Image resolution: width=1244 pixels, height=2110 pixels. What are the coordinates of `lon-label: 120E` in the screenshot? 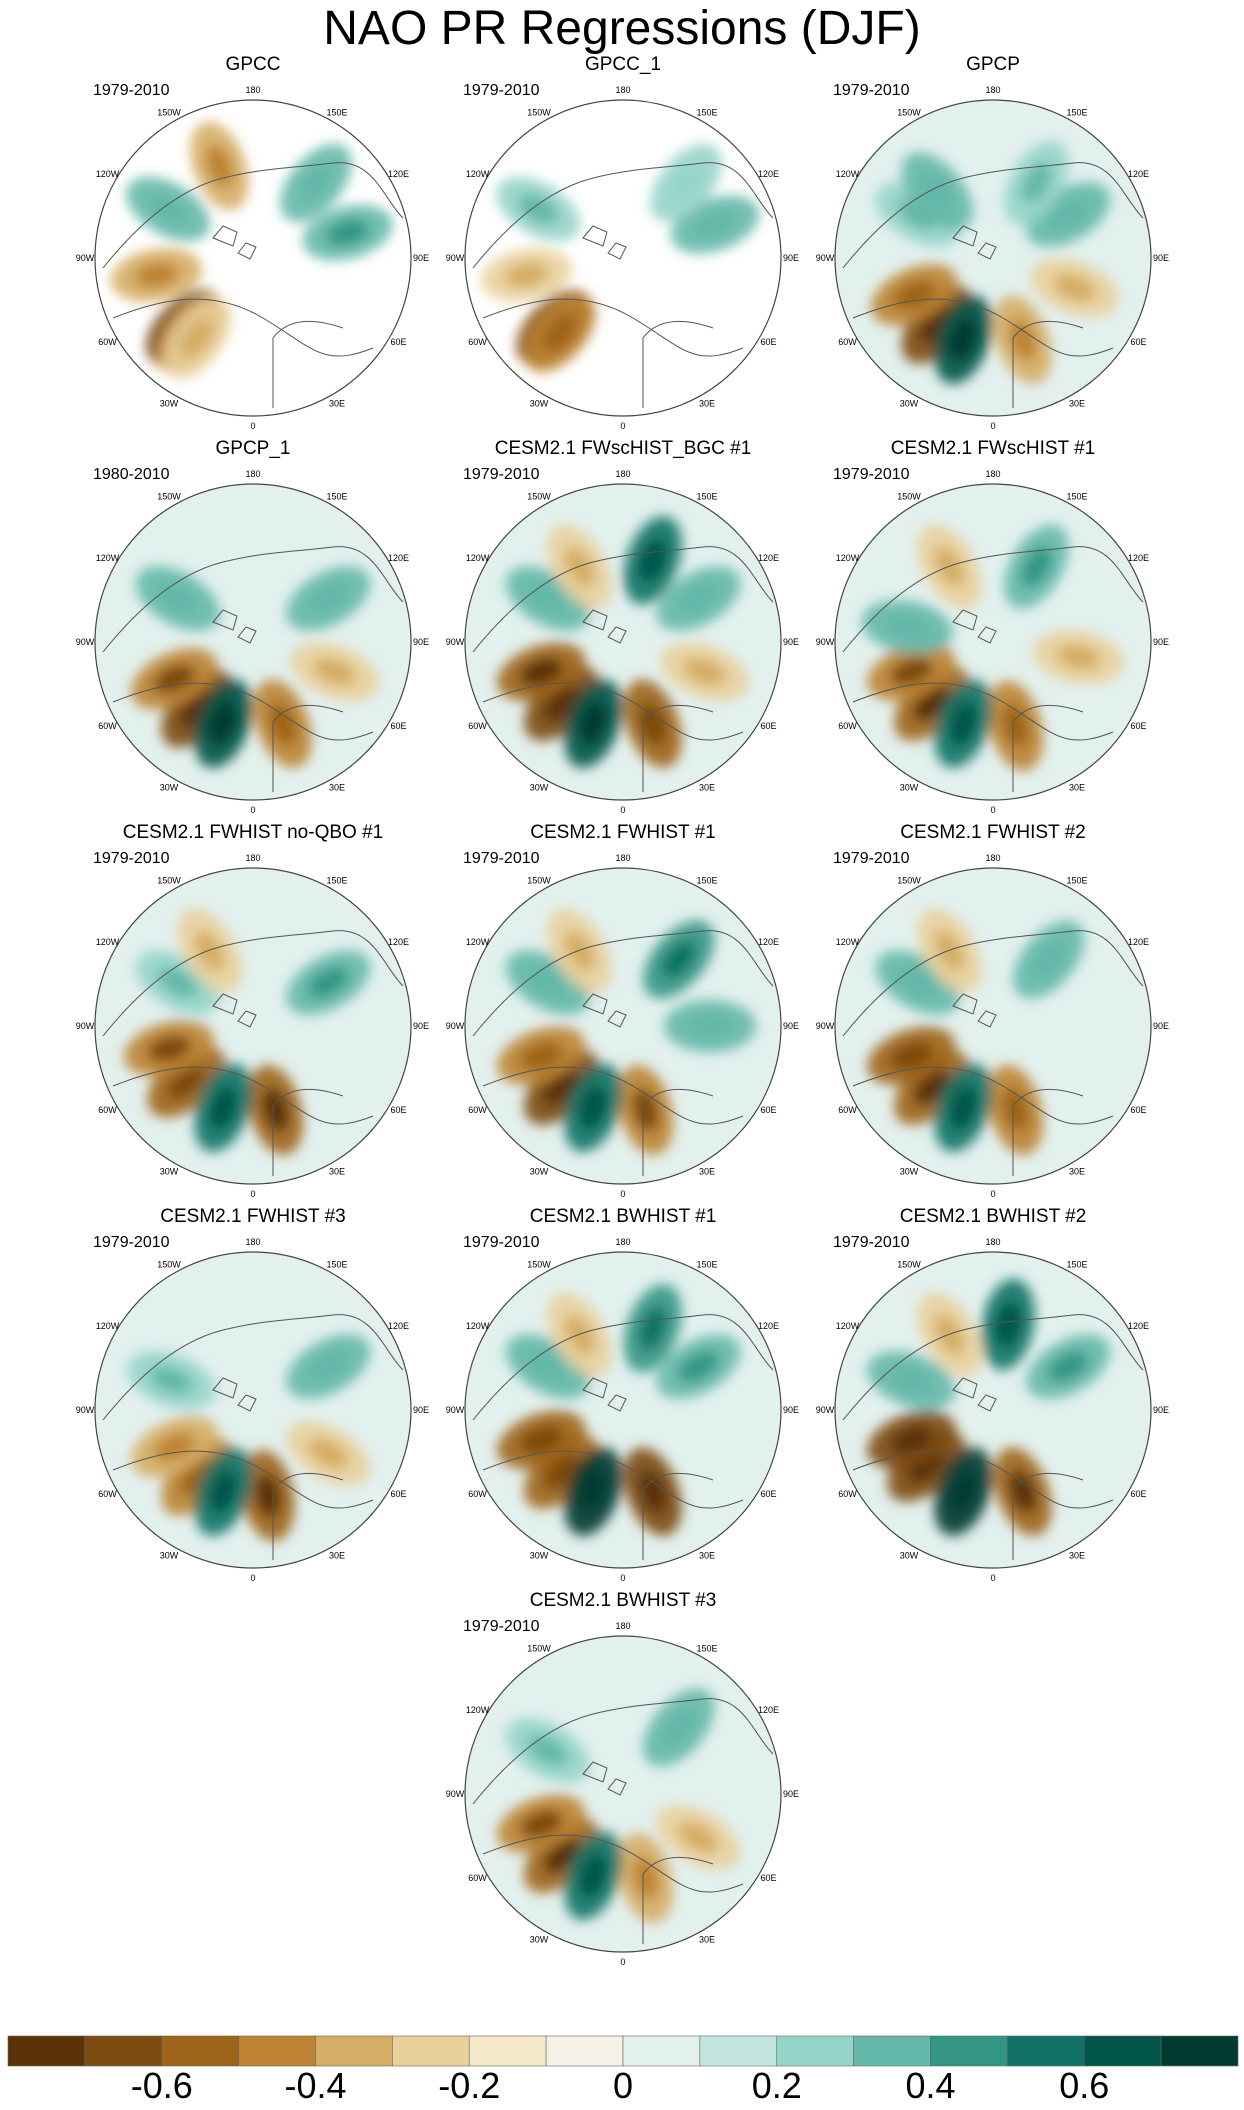 It's located at (1138, 942).